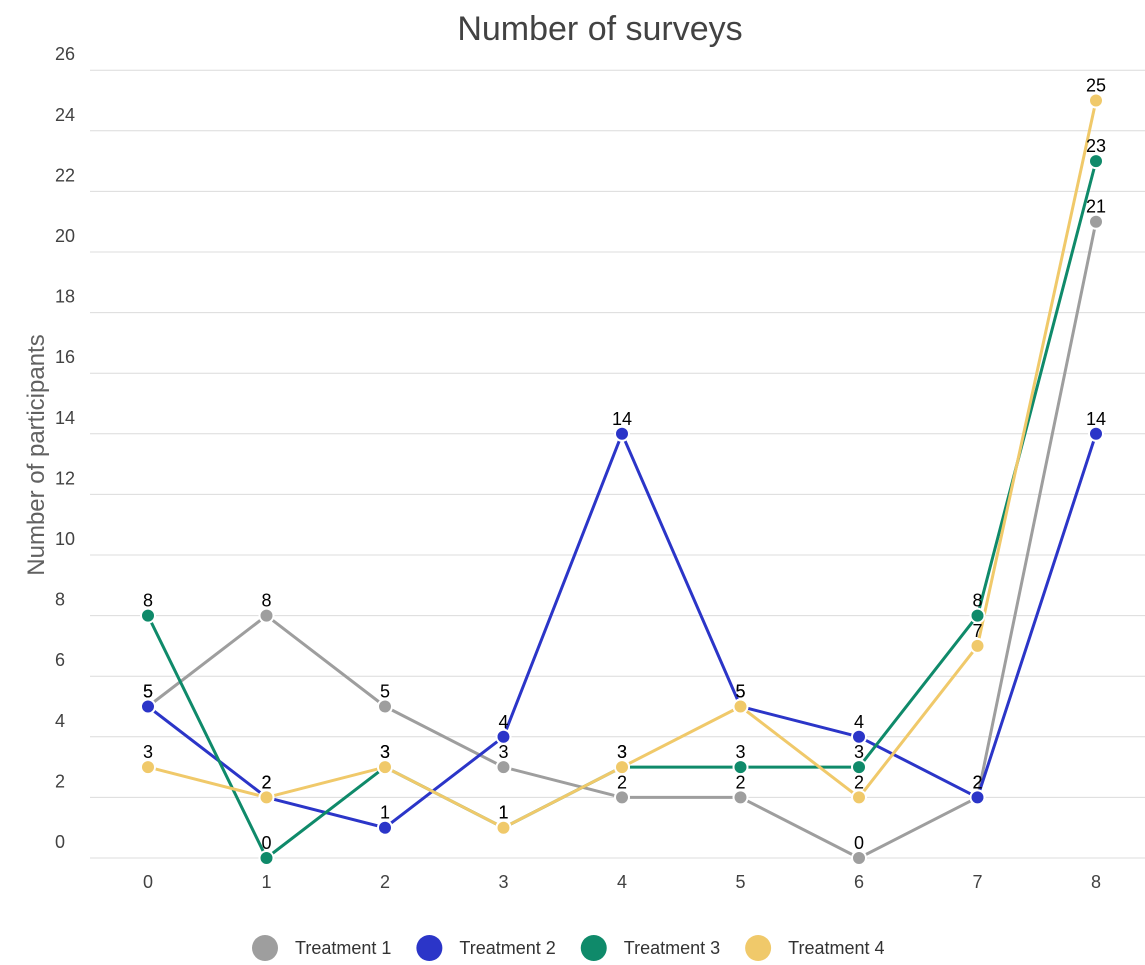 This screenshot has width=1145, height=965. What do you see at coordinates (599, 29) in the screenshot?
I see `chart-title: Number of surveys` at bounding box center [599, 29].